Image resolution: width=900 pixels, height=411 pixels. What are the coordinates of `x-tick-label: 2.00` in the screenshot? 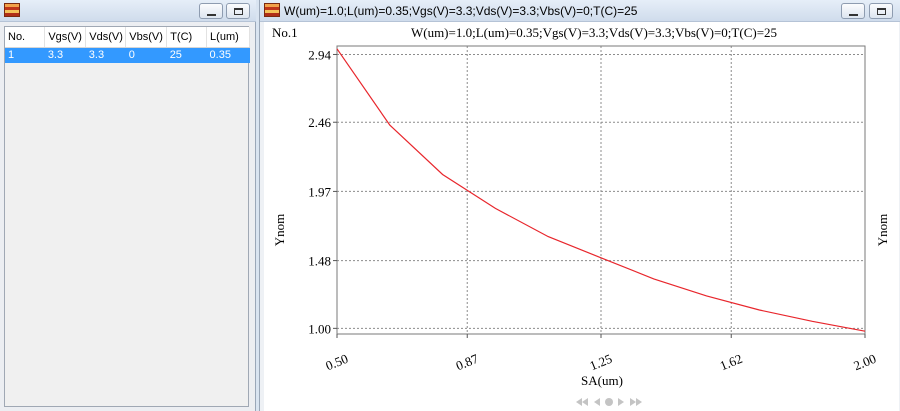 It's located at (864, 362).